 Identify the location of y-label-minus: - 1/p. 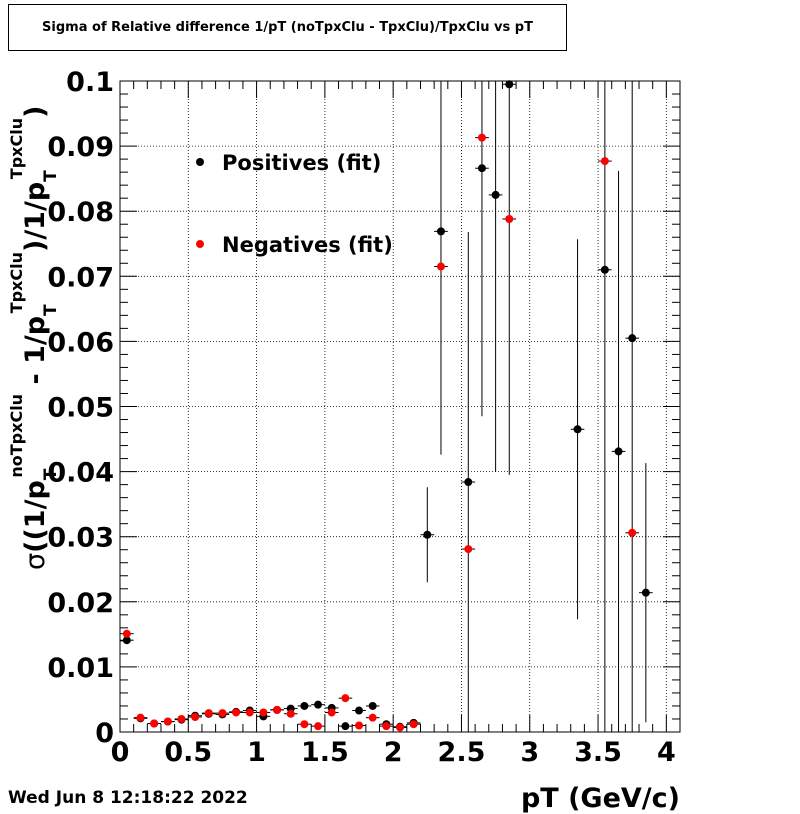
(35, 355).